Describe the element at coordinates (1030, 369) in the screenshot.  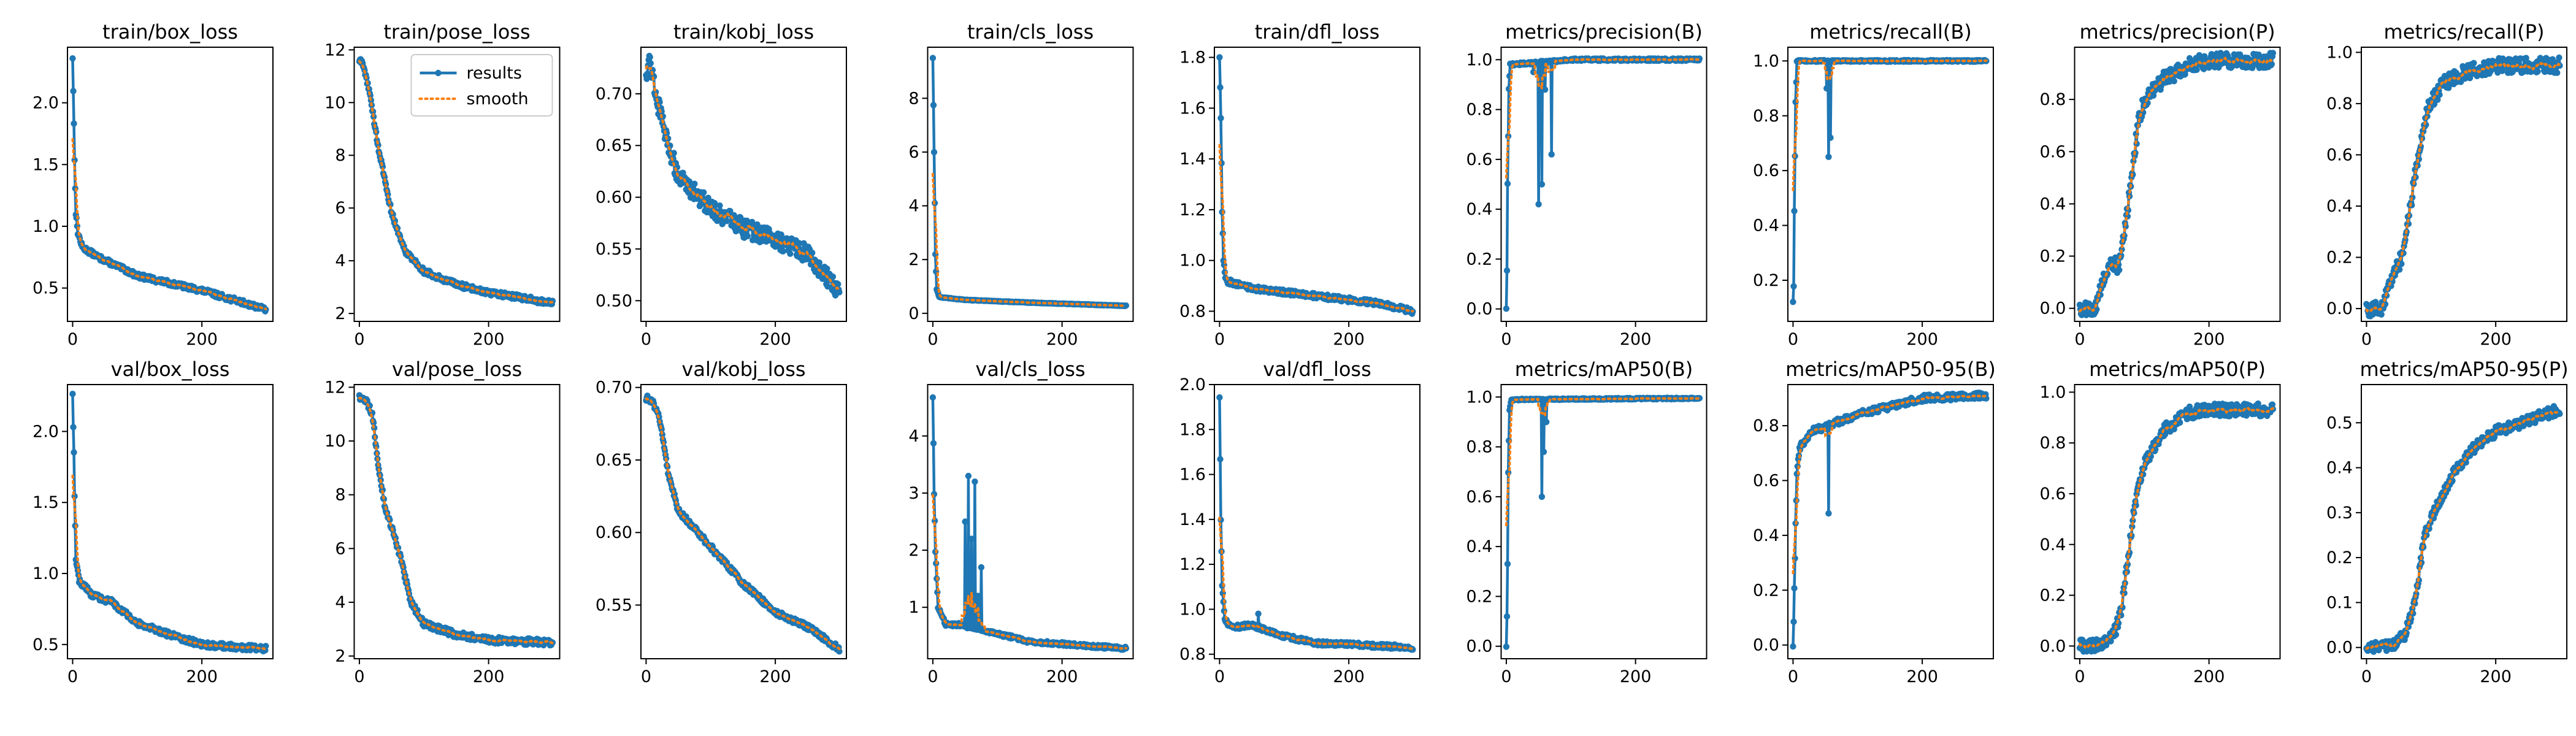
I see `subplot-title: val/cls_loss` at that location.